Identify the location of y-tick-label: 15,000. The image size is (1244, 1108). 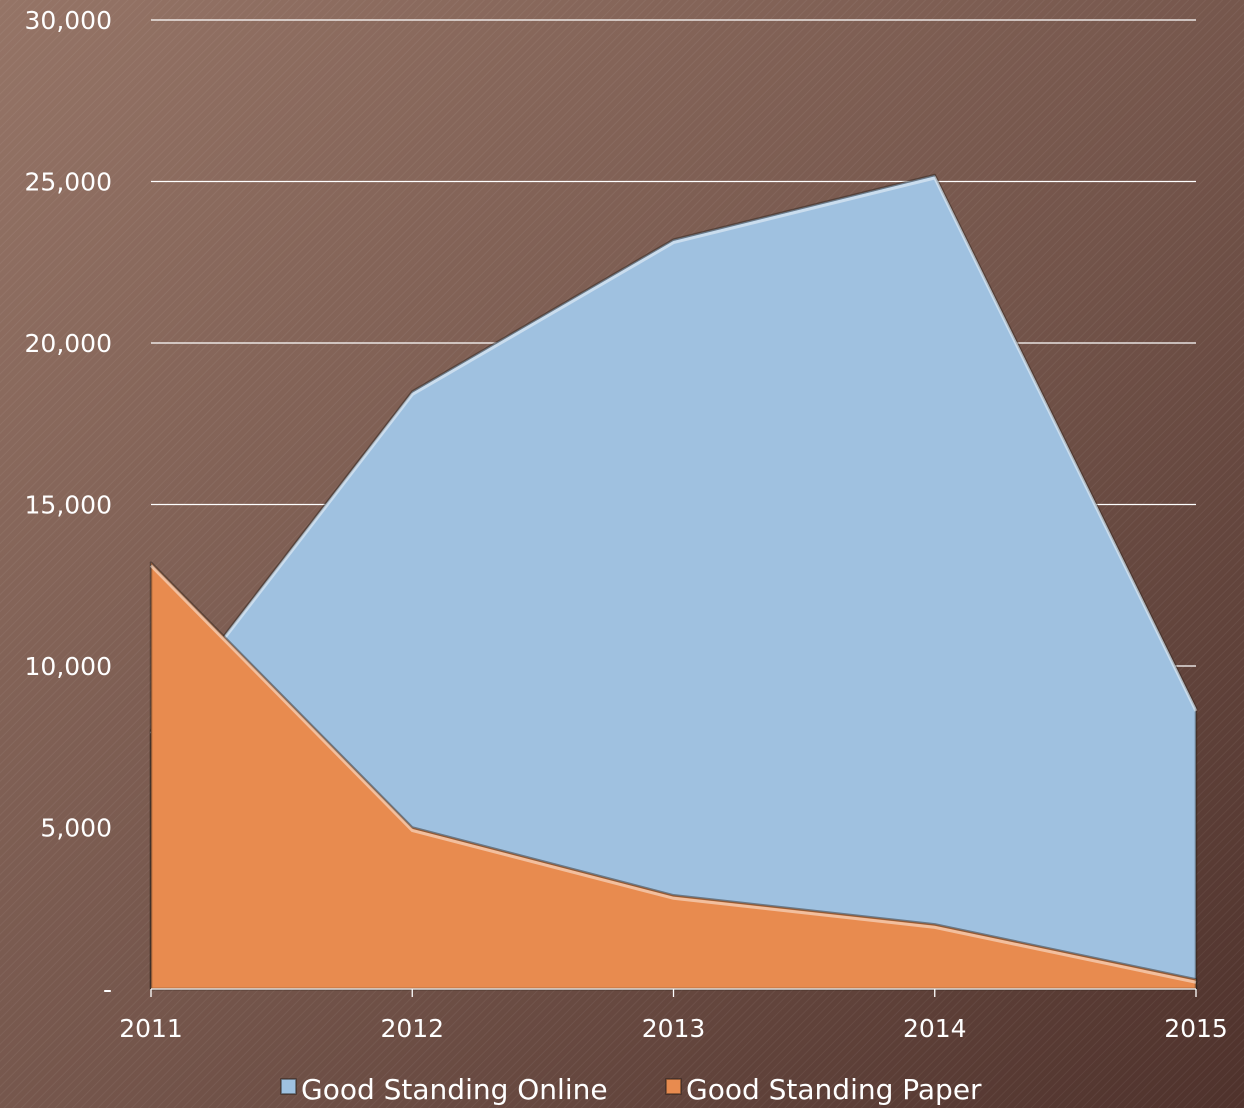
(68, 505).